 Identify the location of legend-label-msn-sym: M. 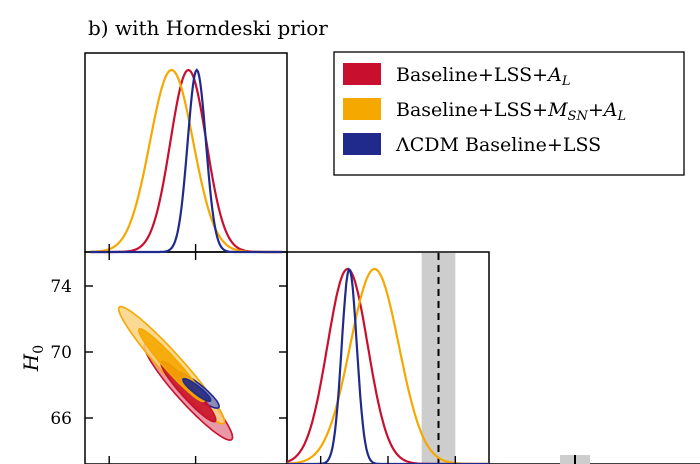
(557, 110).